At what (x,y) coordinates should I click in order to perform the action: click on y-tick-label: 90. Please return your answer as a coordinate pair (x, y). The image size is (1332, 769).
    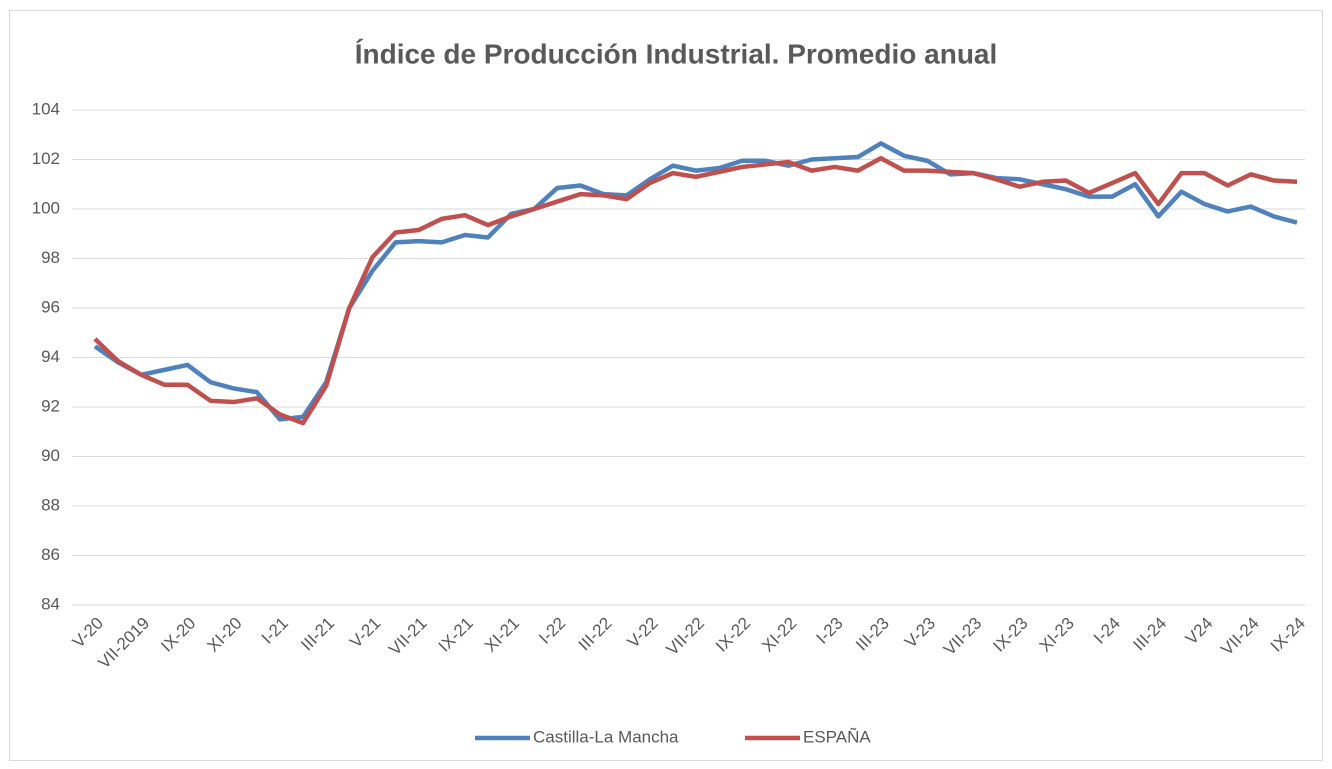
    Looking at the image, I should click on (50, 455).